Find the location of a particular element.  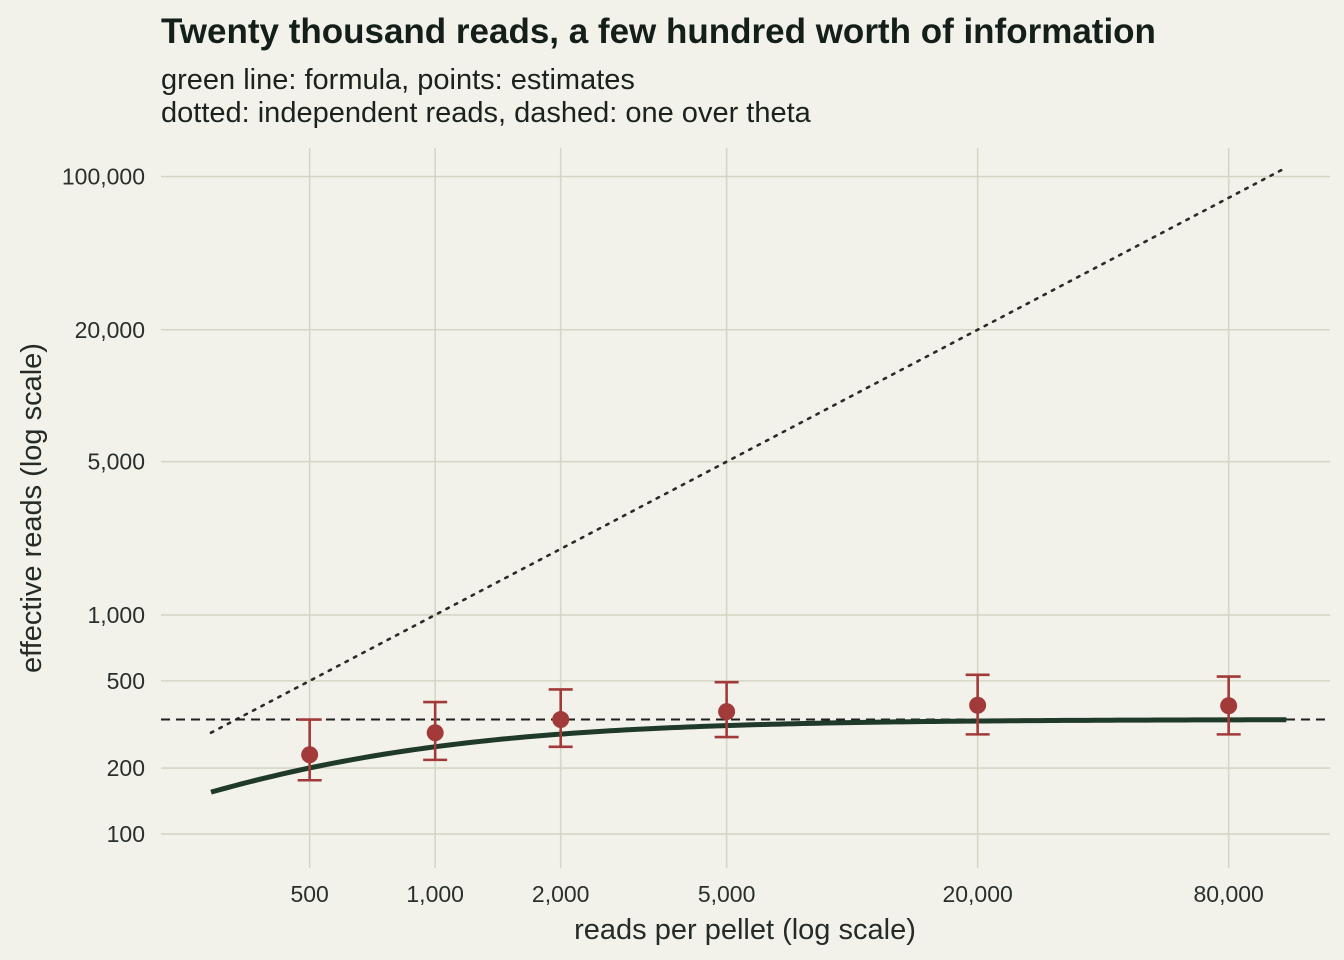

x-tick-label: 500 is located at coordinates (309, 894).